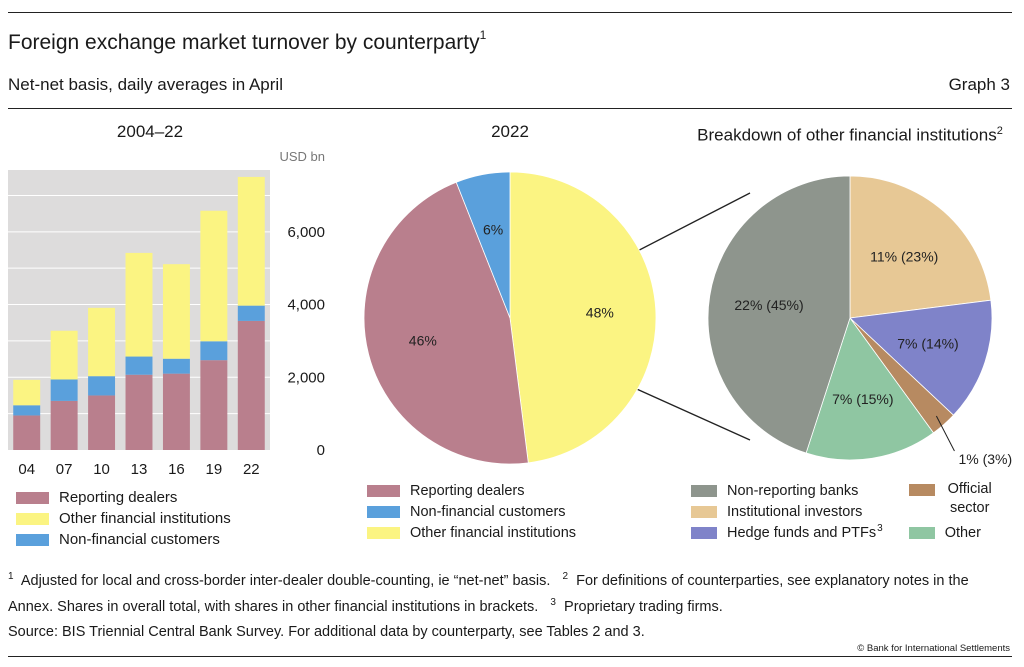 This screenshot has width=1024, height=667. What do you see at coordinates (306, 305) in the screenshot?
I see `y-tick-label: 4,000` at bounding box center [306, 305].